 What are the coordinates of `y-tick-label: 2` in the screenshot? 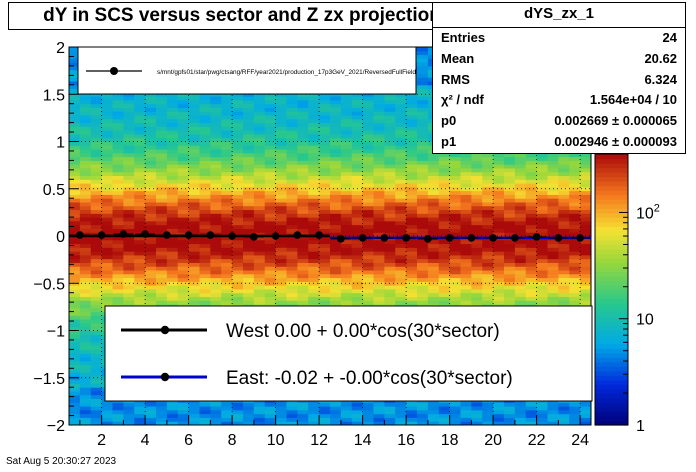 It's located at (60, 48).